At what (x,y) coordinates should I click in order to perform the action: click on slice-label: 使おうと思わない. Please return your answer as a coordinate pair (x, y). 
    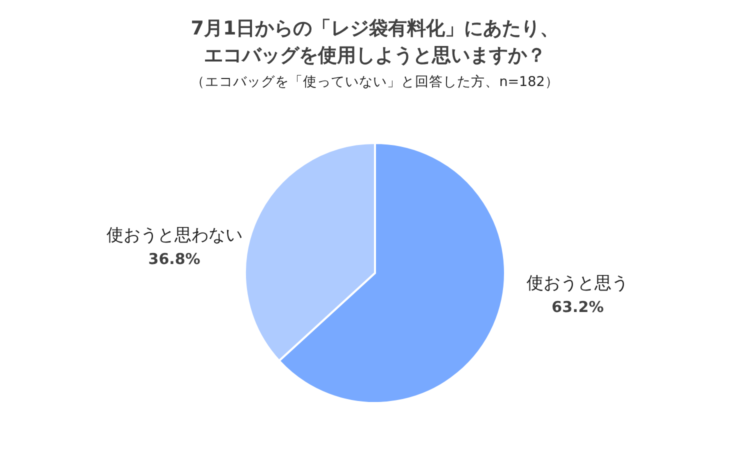
    Looking at the image, I should click on (174, 236).